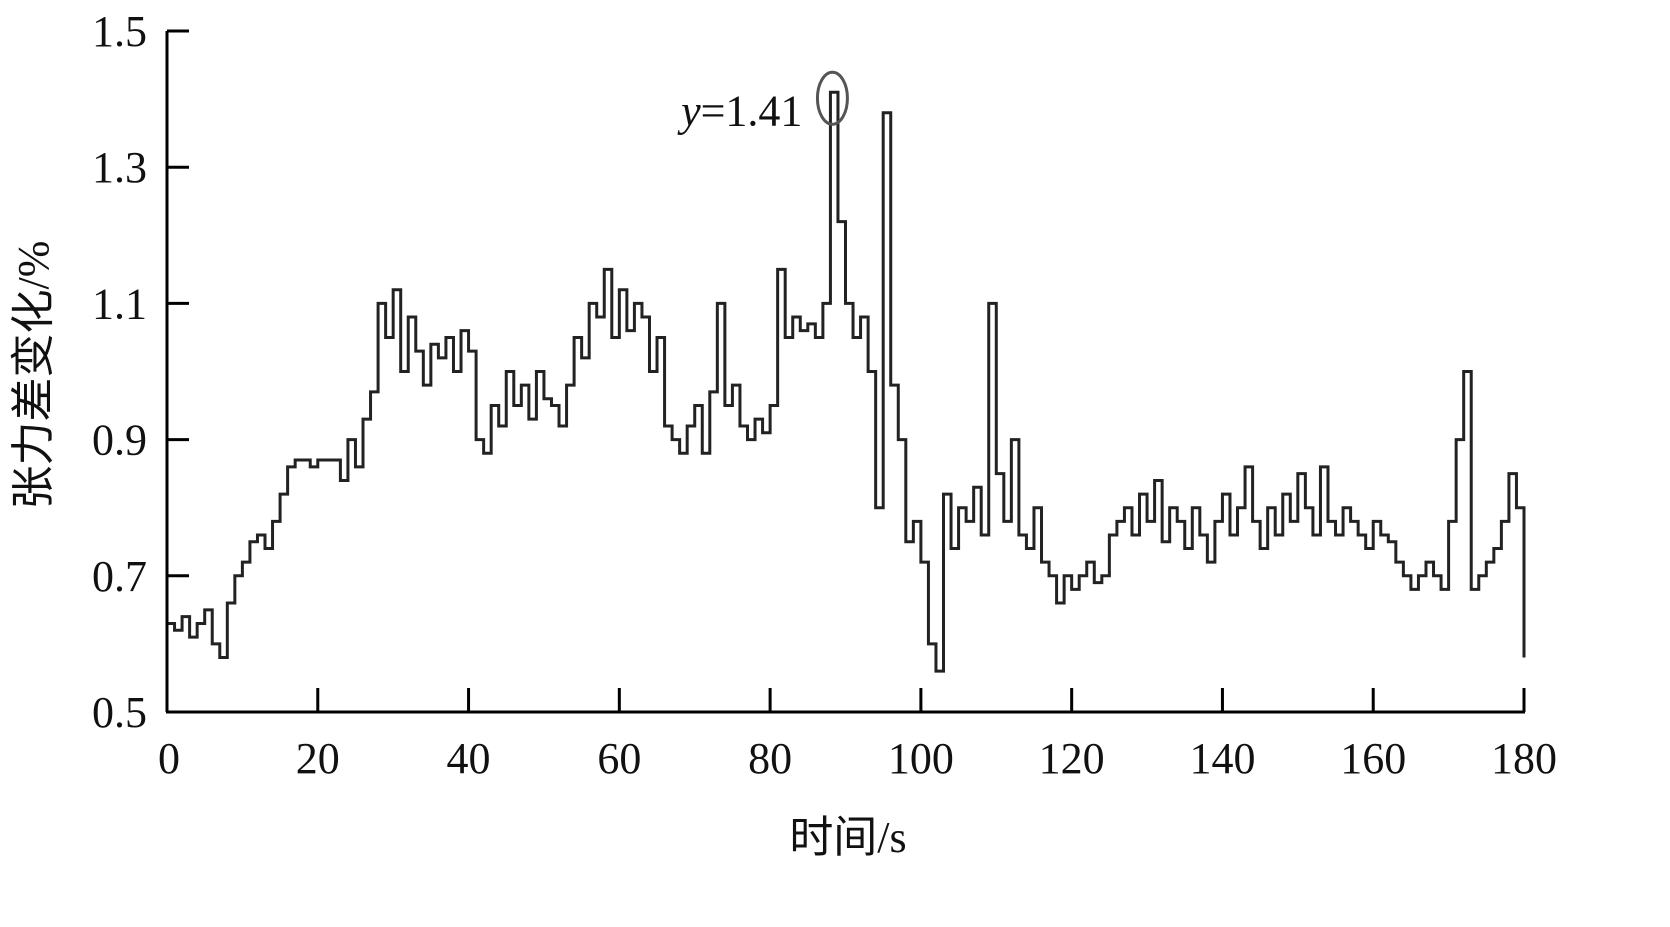 The image size is (1670, 927). What do you see at coordinates (119, 440) in the screenshot?
I see `y-tick-label: 0.9` at bounding box center [119, 440].